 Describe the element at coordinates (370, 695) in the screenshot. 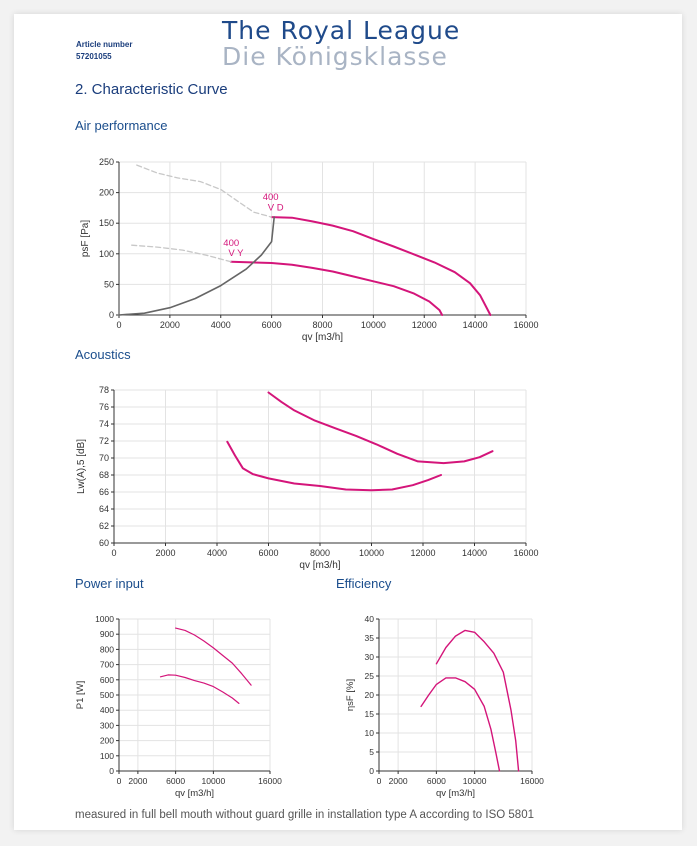

I see `y-tick-label: 20` at that location.